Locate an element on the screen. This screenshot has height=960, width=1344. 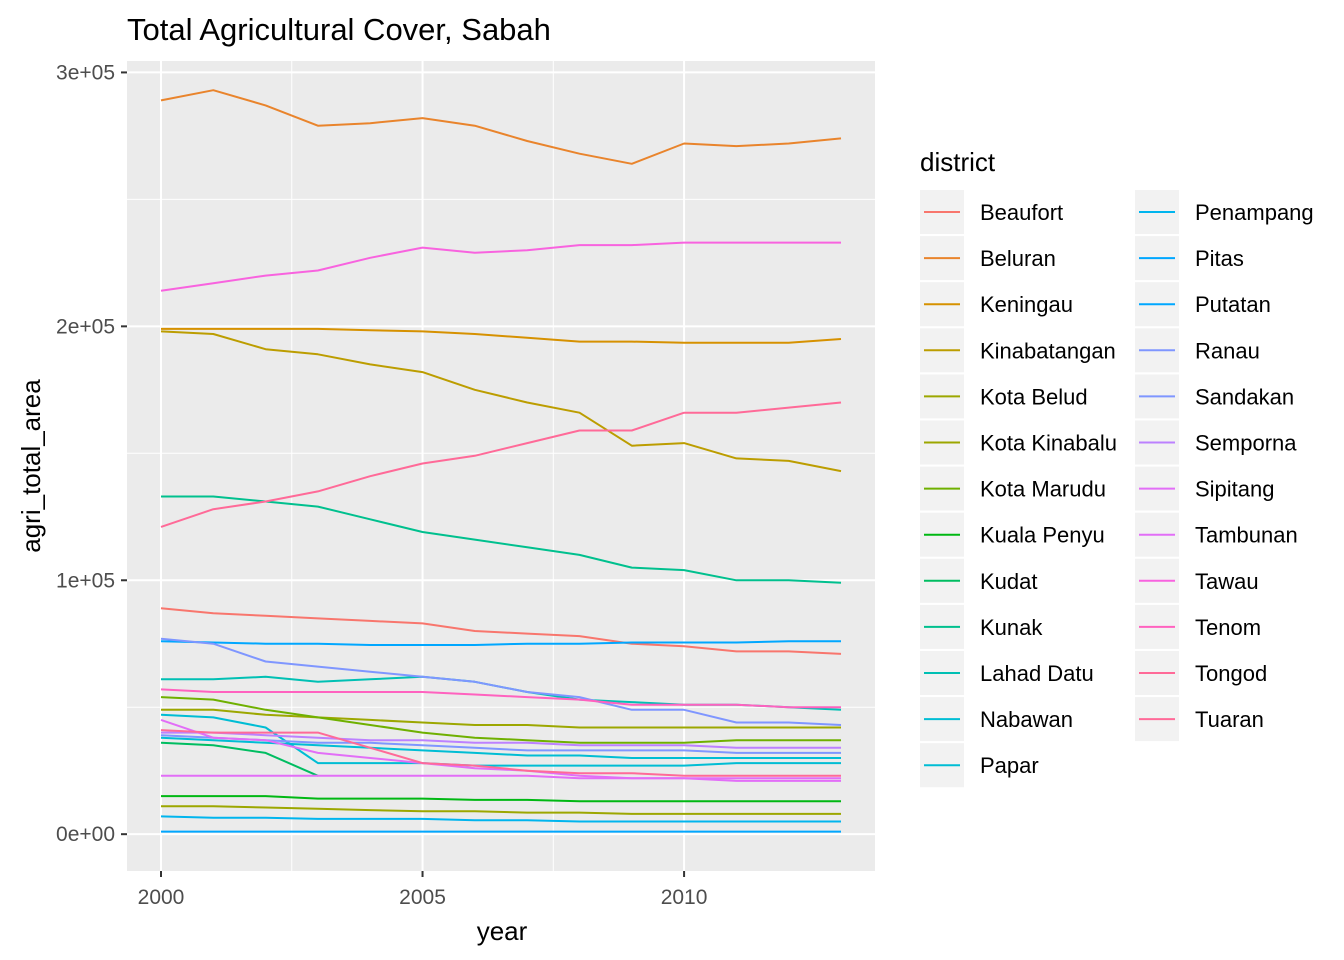
legend-item-tenom: Tenom is located at coordinates (1198, 626).